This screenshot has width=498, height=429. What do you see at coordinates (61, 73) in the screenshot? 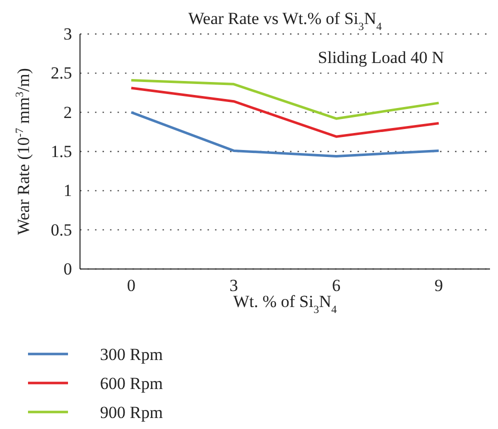
I see `y-tick-label: 2.5` at bounding box center [61, 73].